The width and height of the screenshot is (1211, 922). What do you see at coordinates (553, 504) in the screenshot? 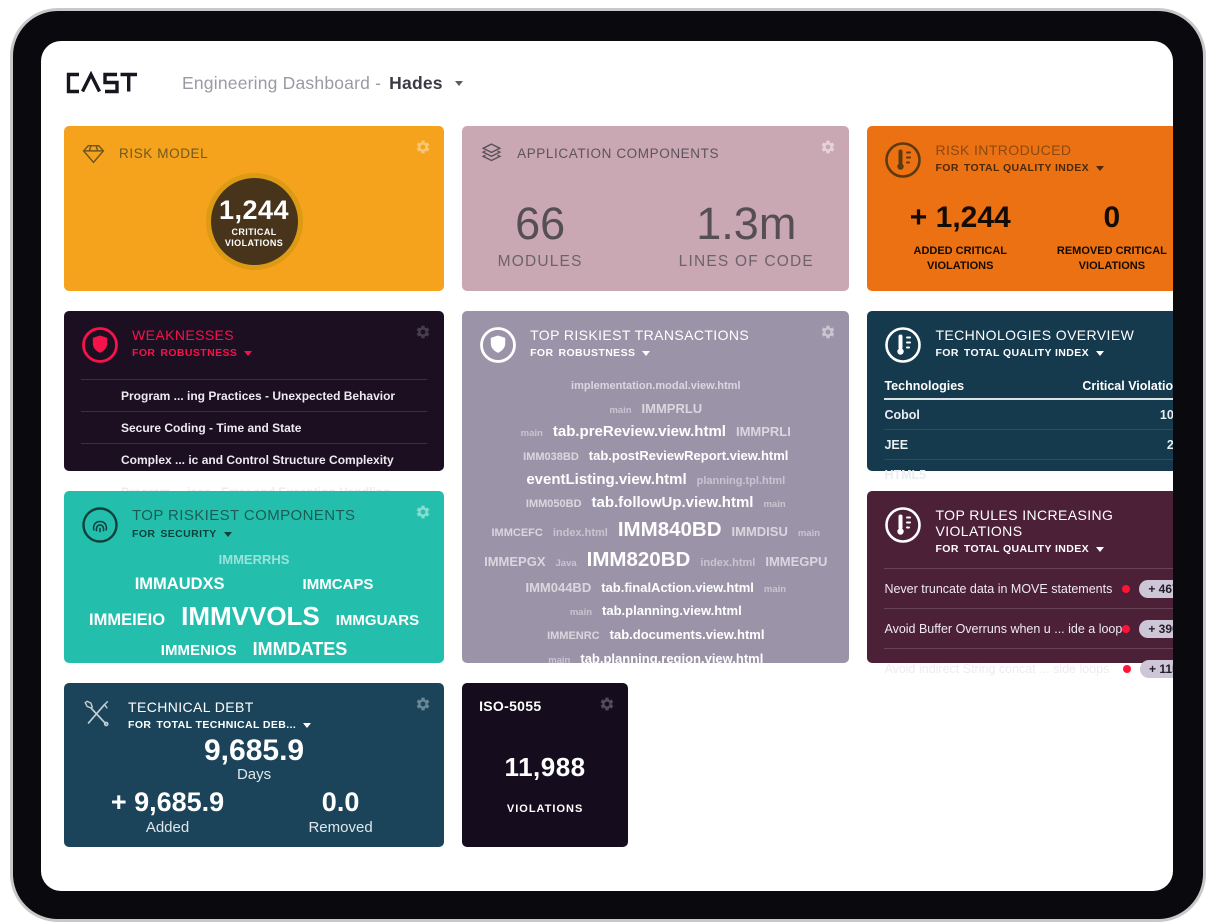
I see `transaction-word: IMM050BD` at bounding box center [553, 504].